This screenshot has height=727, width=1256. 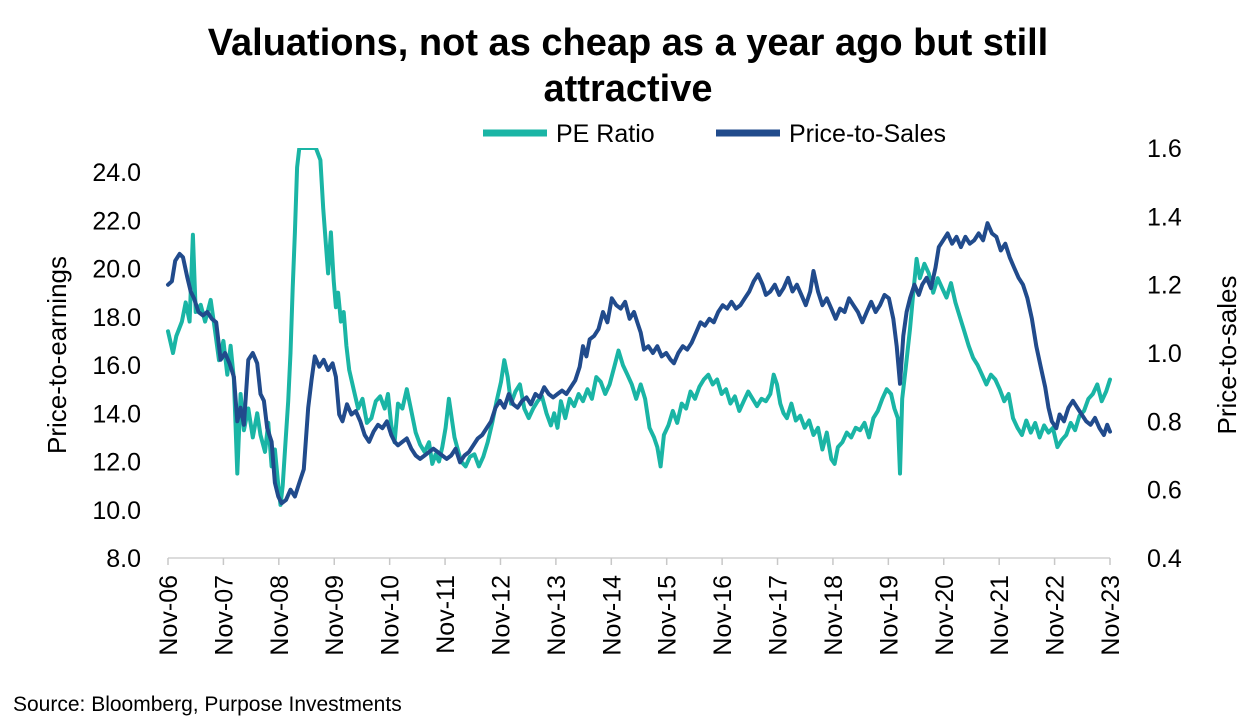 I want to click on y-axis-right: 0.4 0.6 0.8 1.0 1.2 1.4 1.6, so click(x=1164, y=354).